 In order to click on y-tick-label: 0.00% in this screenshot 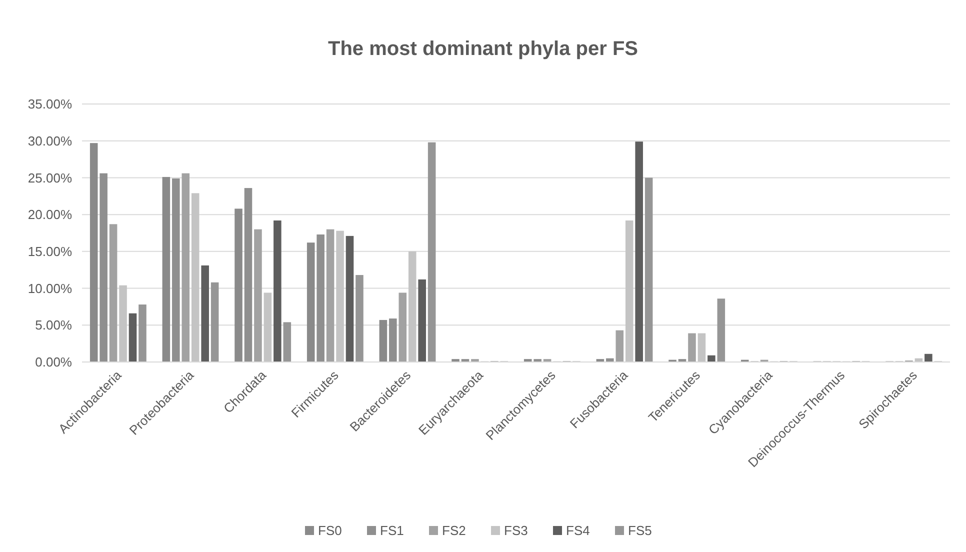, I will do `click(53, 362)`.